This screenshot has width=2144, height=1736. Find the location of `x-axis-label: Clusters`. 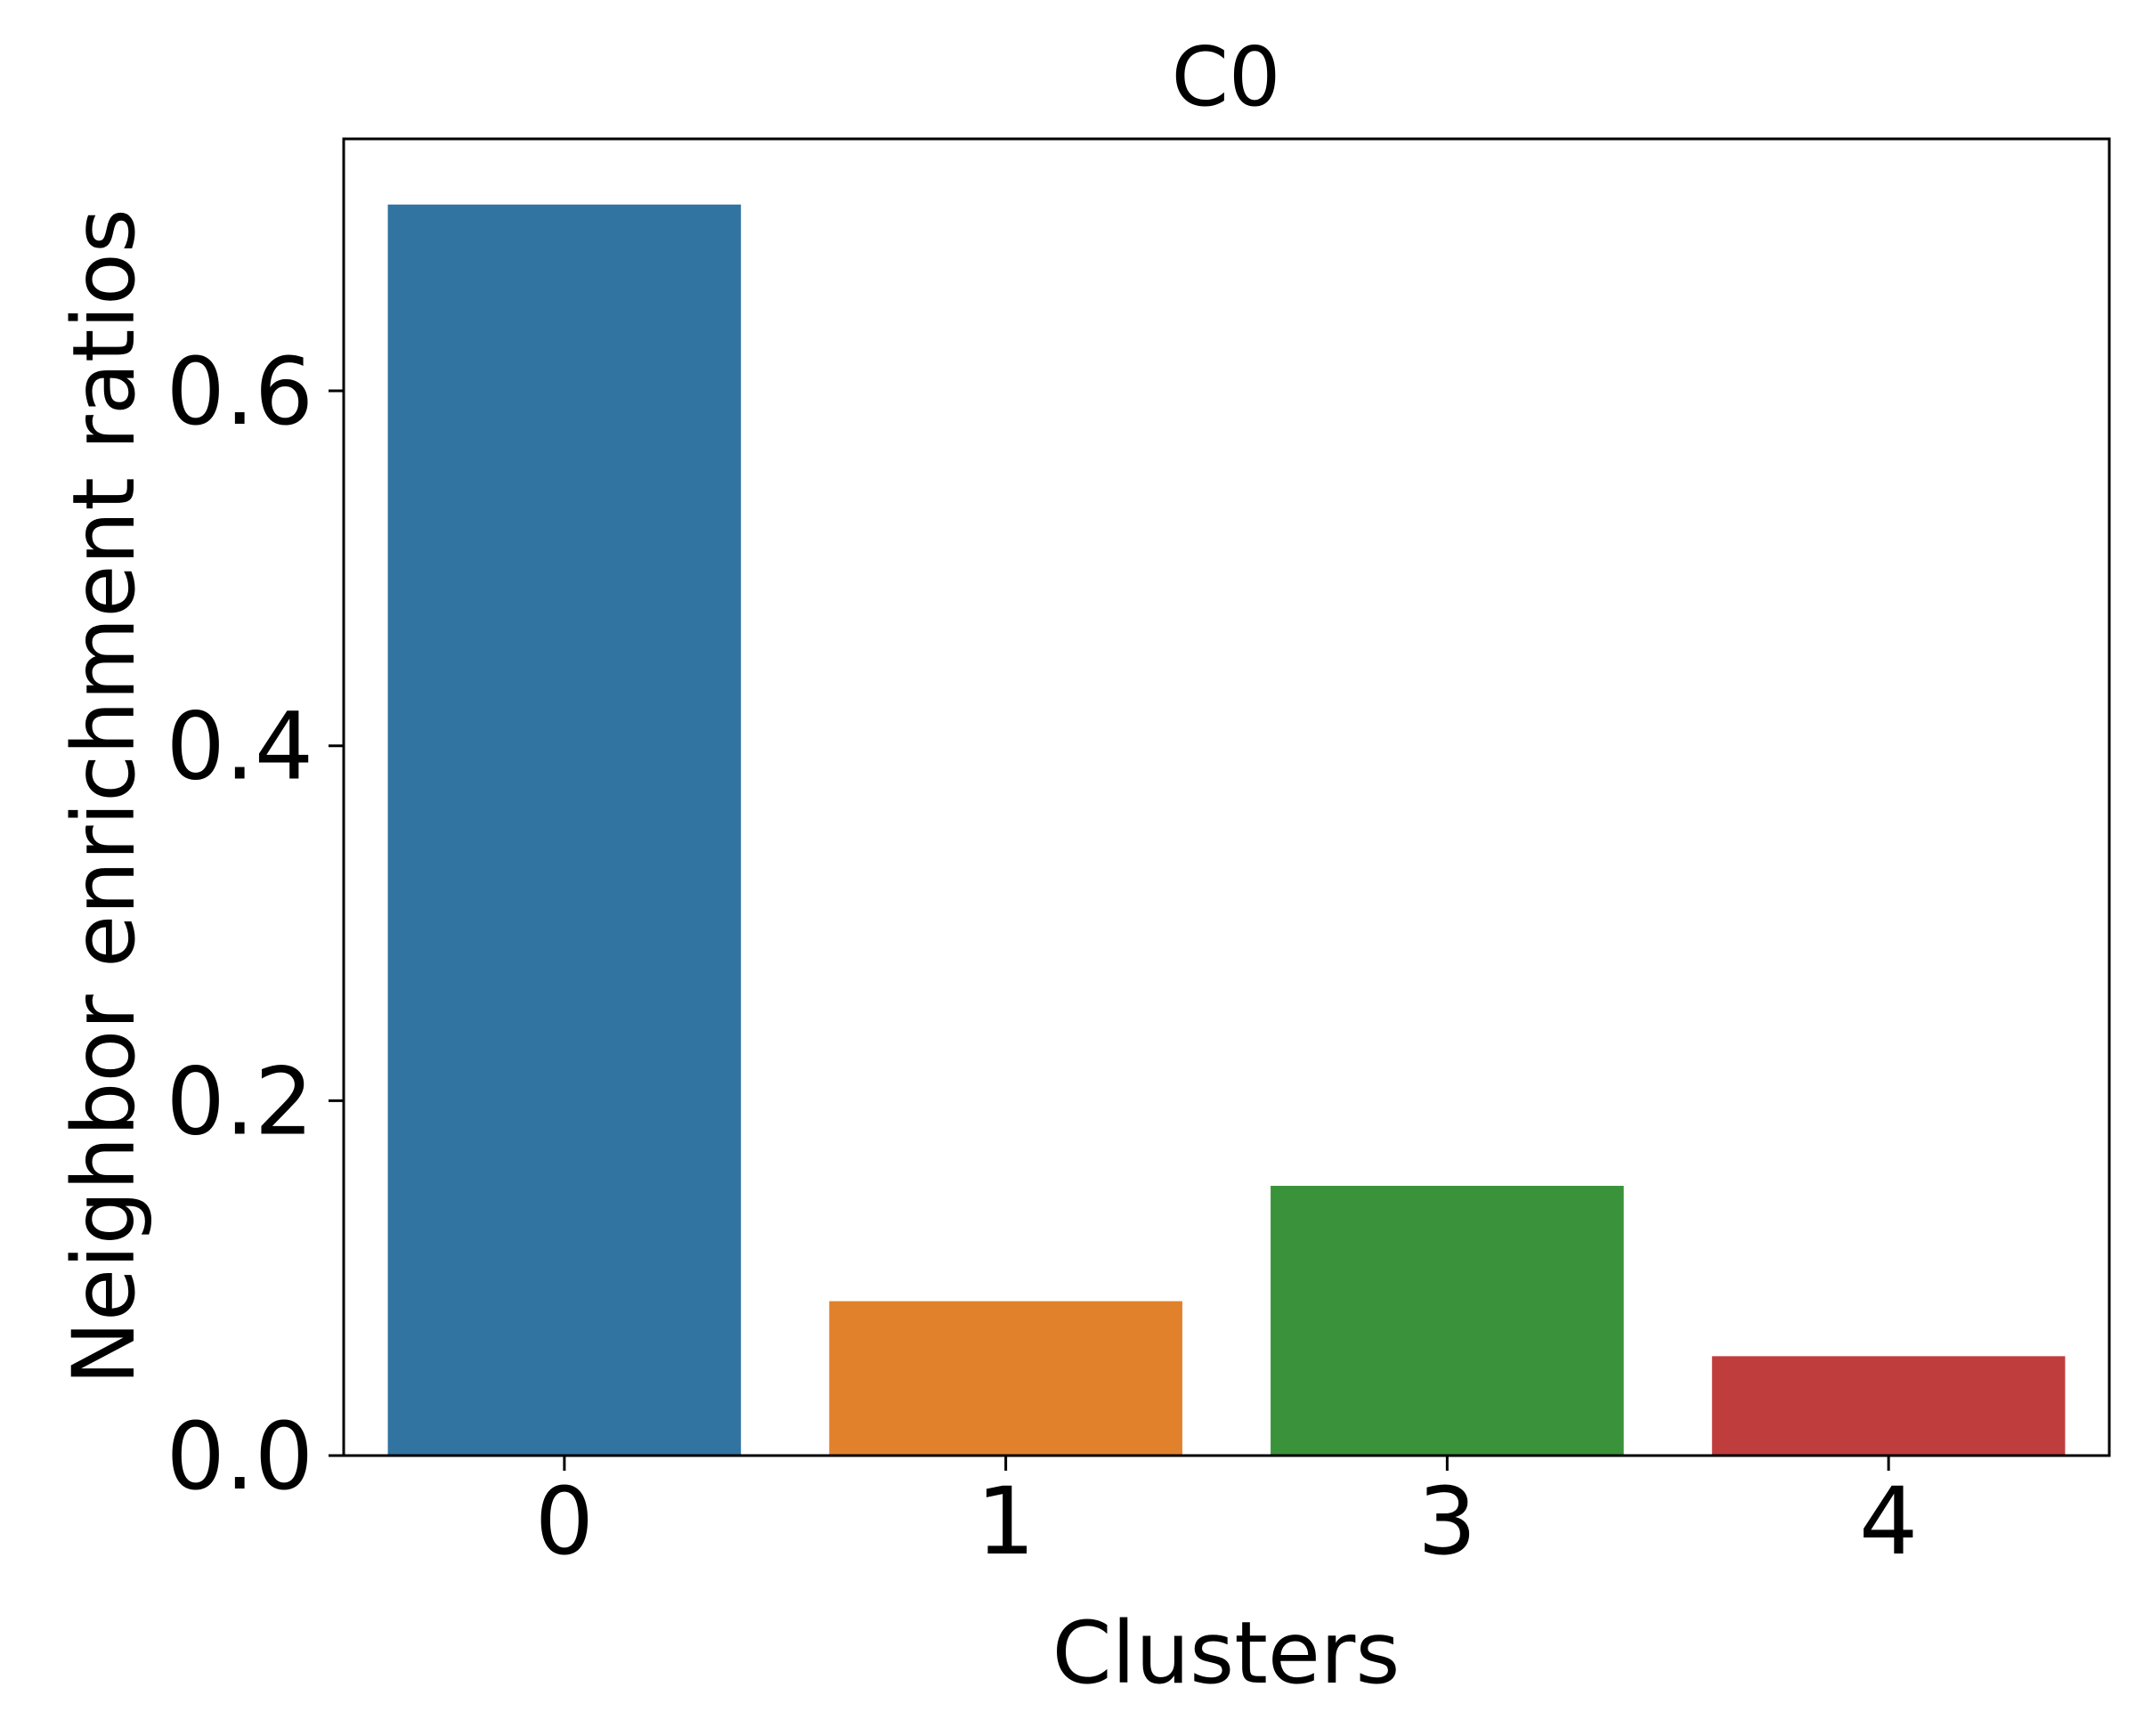

x-axis-label: Clusters is located at coordinates (1226, 1653).